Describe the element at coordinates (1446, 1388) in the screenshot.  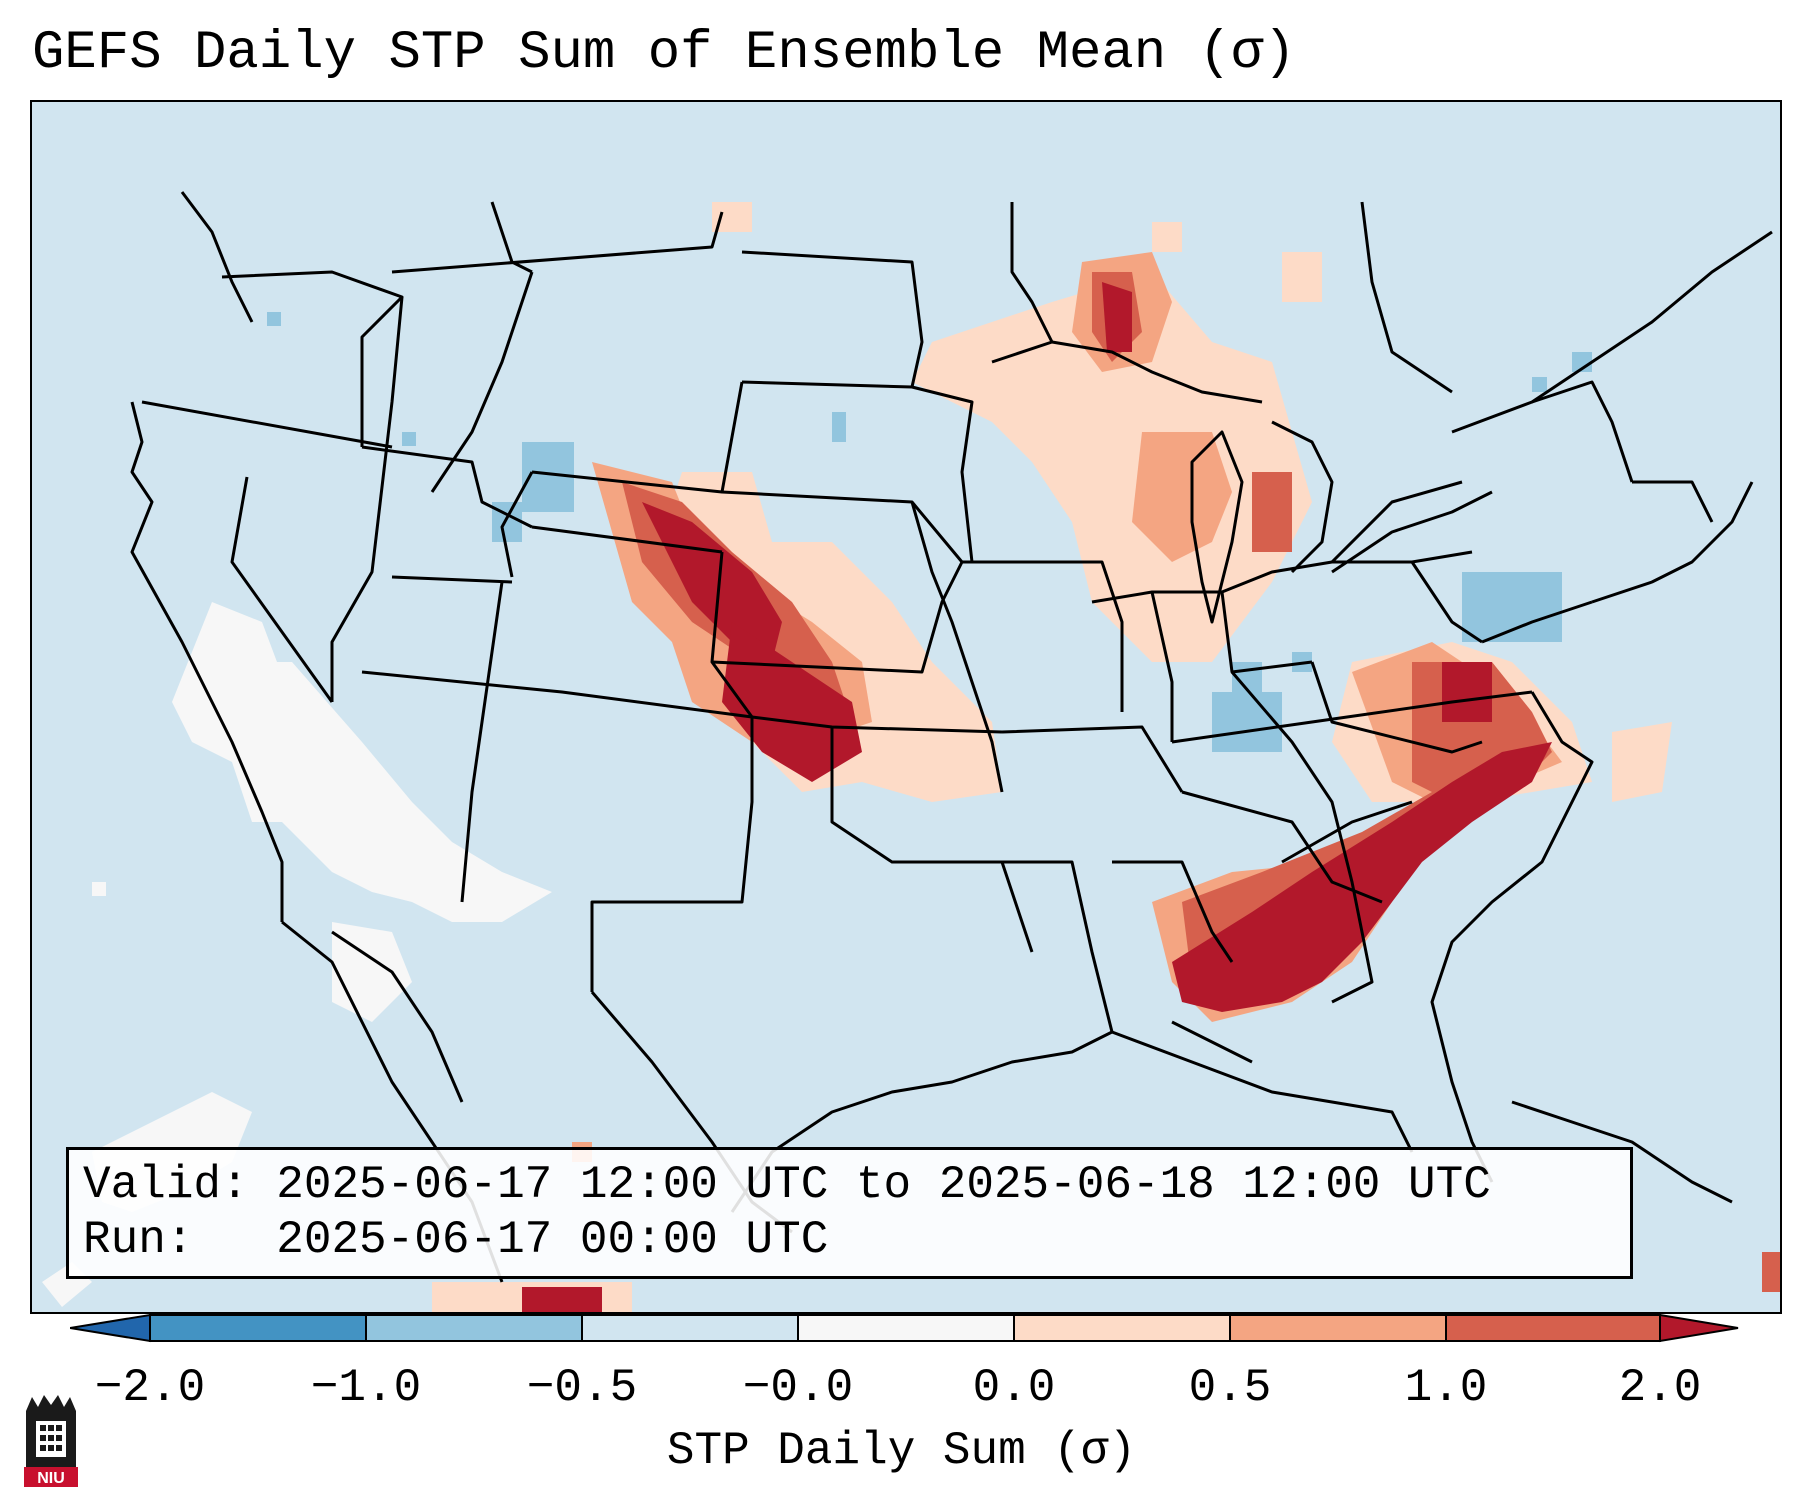
I see `colorbar-tick-label: 1.0` at that location.